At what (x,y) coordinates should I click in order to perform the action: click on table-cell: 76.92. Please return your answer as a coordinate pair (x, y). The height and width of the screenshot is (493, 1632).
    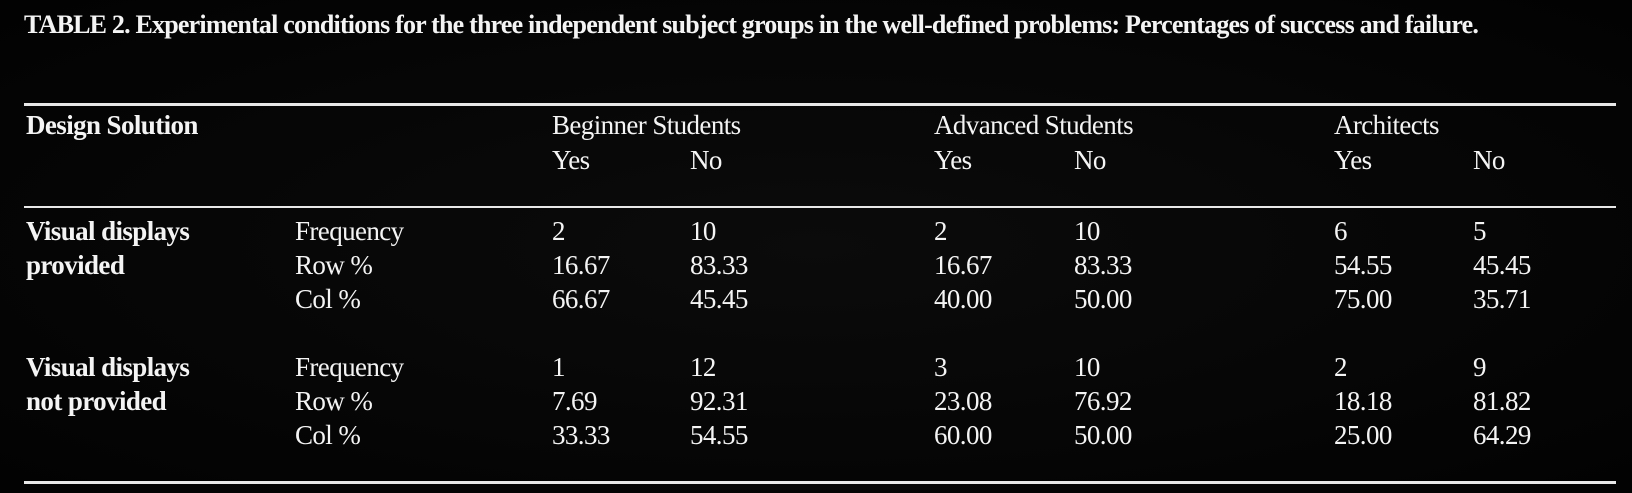
    Looking at the image, I should click on (1103, 401).